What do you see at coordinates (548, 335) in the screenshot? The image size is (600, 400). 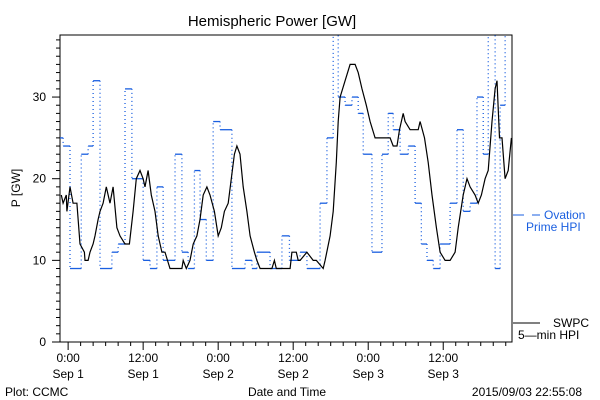 I see `legend-swpc-line2: 5—min HPI` at bounding box center [548, 335].